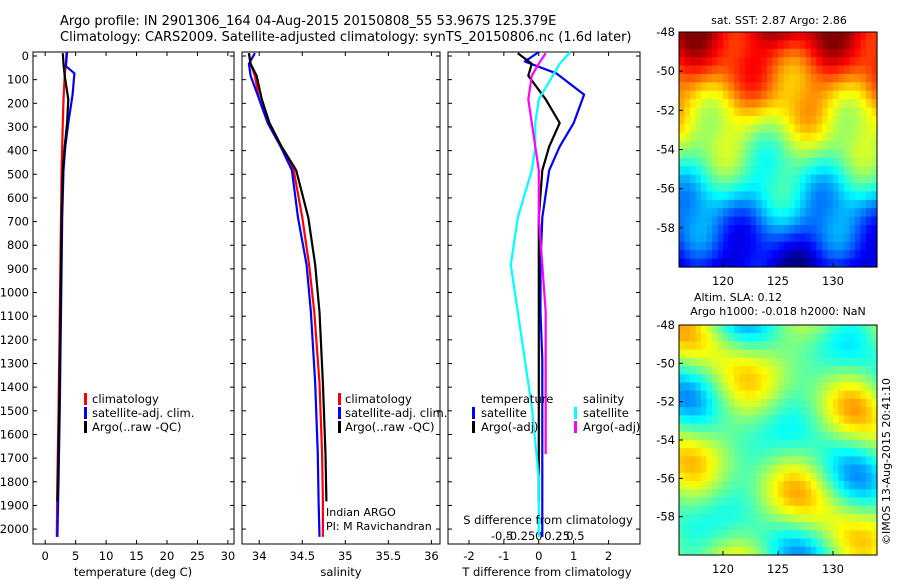 This screenshot has width=900, height=580. What do you see at coordinates (284, 294) in the screenshot?
I see `series-line-satellite-adj-clim-` at bounding box center [284, 294].